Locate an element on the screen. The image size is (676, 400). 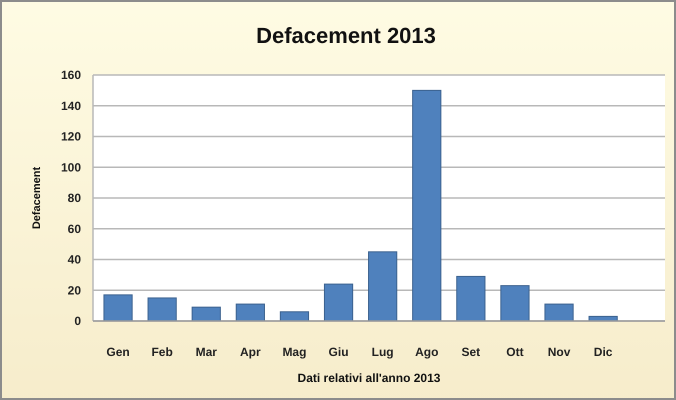
x-tick-label: Mag is located at coordinates (294, 352).